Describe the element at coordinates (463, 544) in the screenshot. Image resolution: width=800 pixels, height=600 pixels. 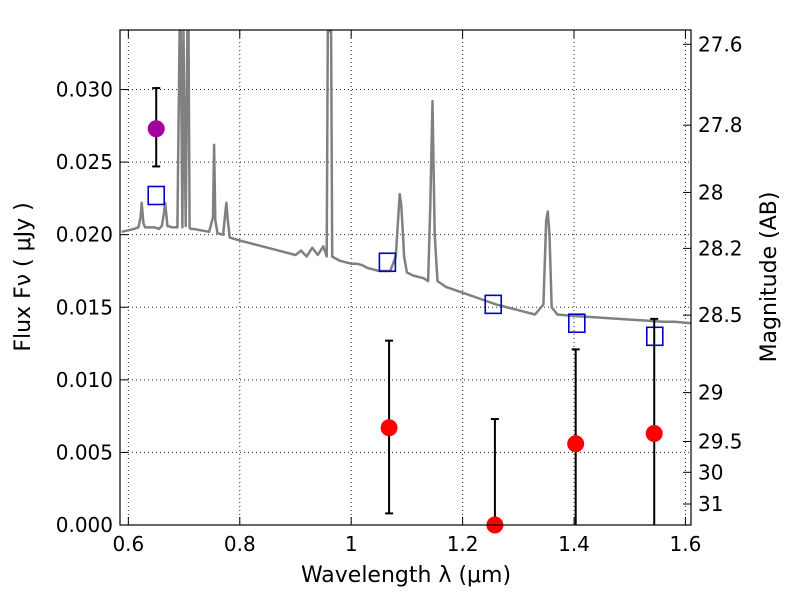
I see `x-tick-label: 1.2` at that location.